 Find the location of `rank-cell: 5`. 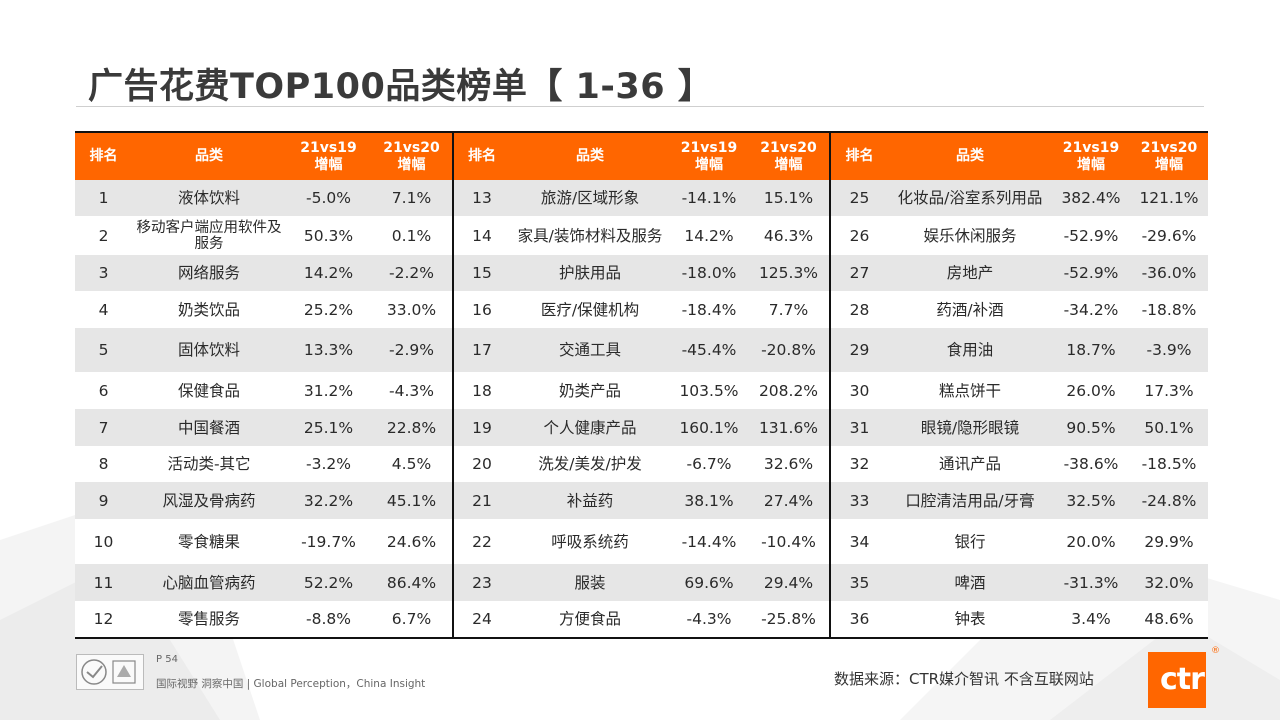

rank-cell: 5 is located at coordinates (103, 350).